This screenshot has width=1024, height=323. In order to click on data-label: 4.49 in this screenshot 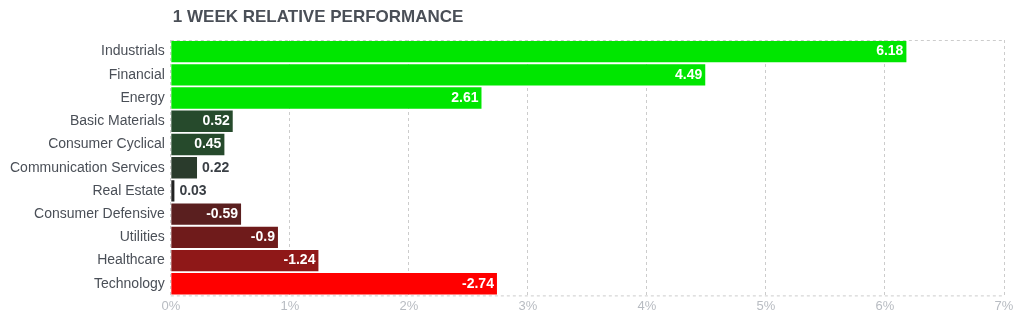, I will do `click(689, 73)`.